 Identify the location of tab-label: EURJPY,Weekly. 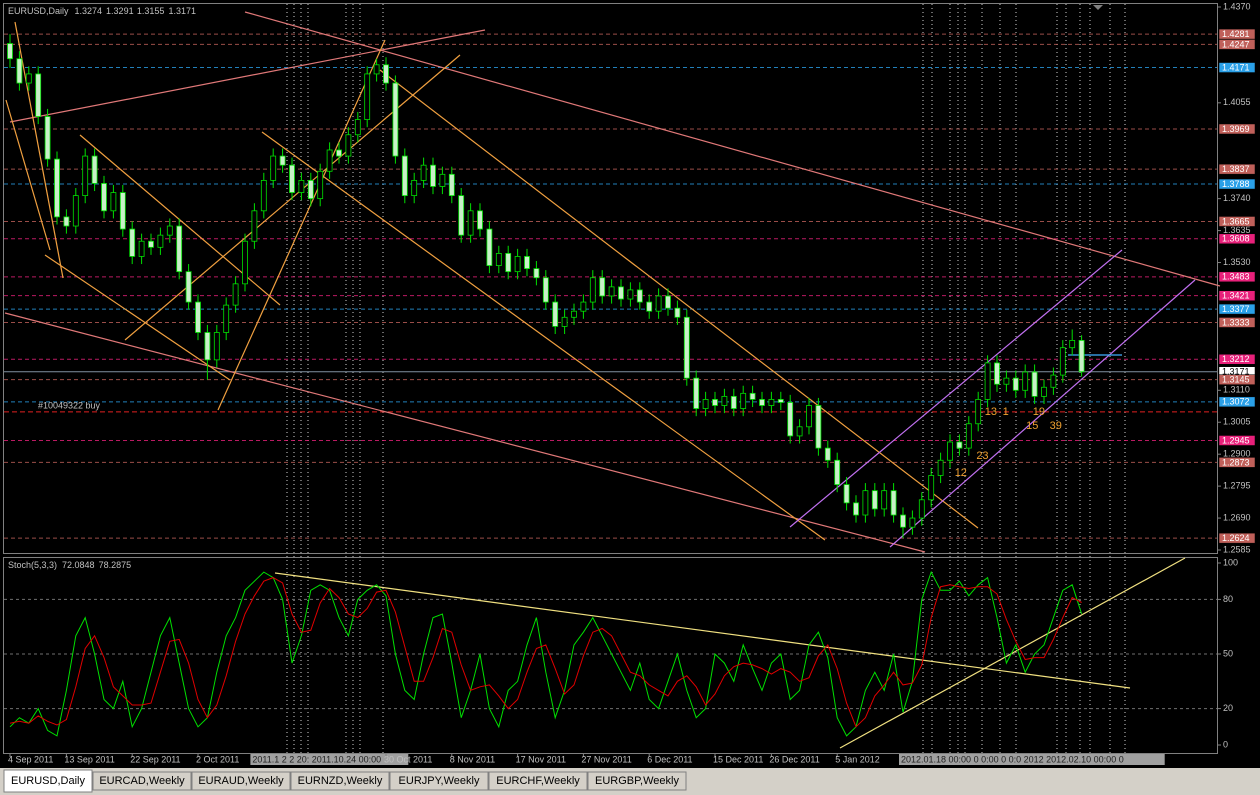
(439, 781).